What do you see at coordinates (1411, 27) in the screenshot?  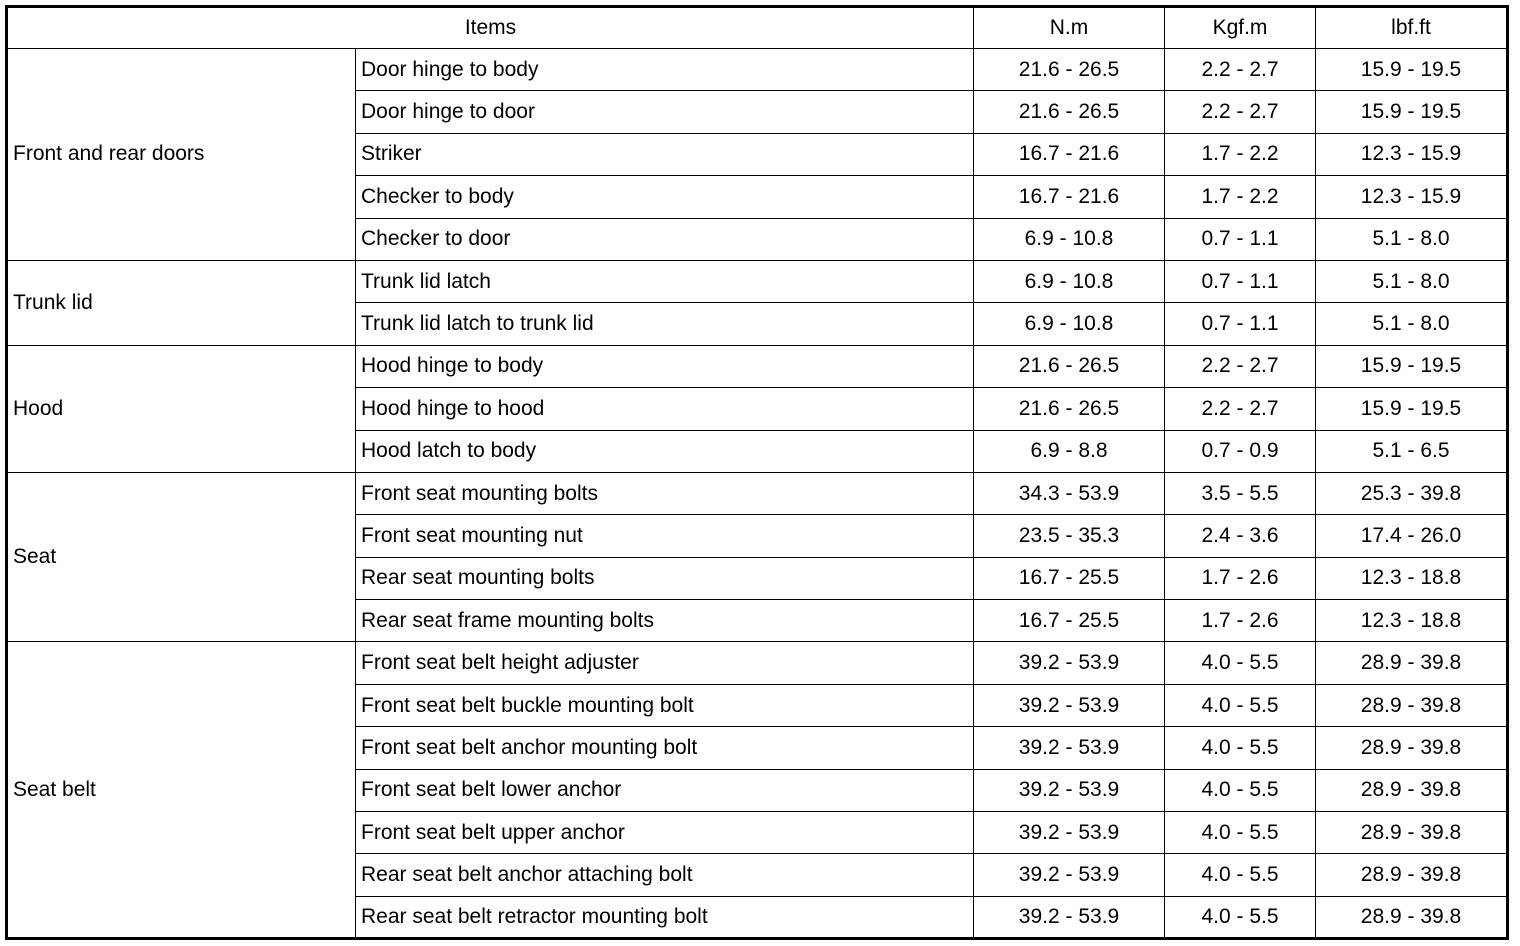 I see `header-lbfft: lbf.ft` at bounding box center [1411, 27].